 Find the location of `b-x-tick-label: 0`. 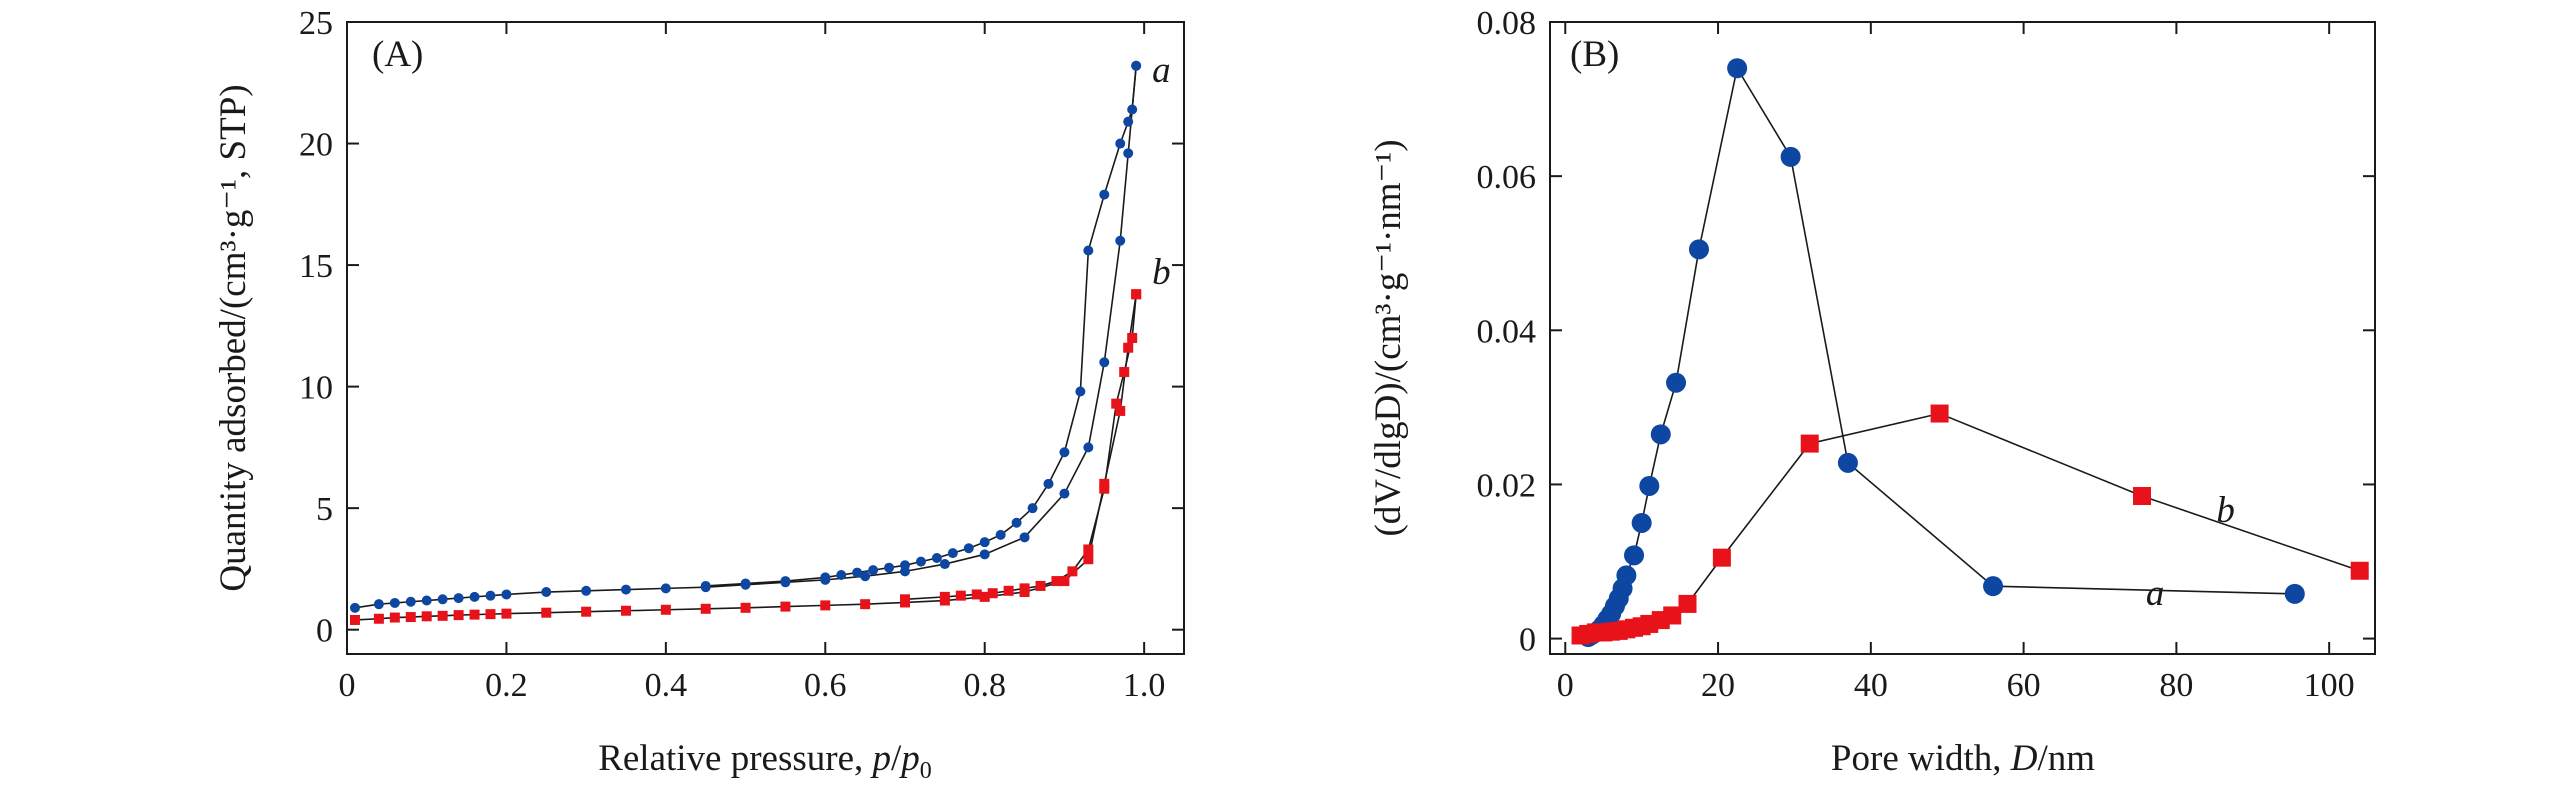

b-x-tick-label: 0 is located at coordinates (1565, 685).